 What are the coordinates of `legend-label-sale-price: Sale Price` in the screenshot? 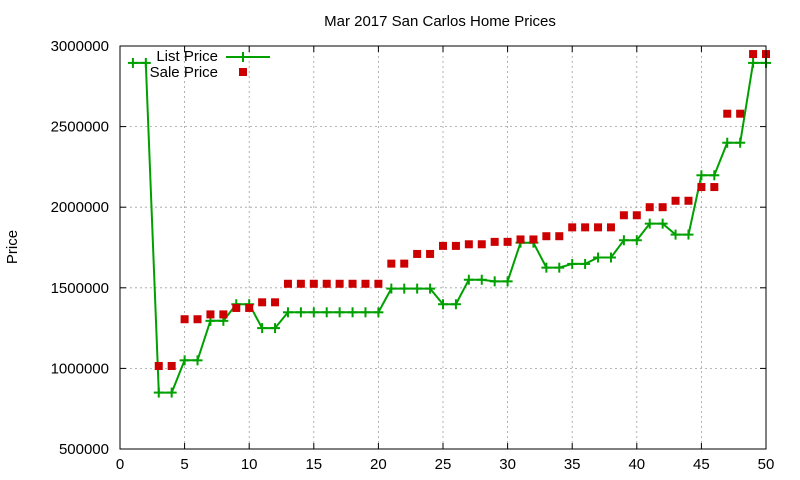 It's located at (184, 72).